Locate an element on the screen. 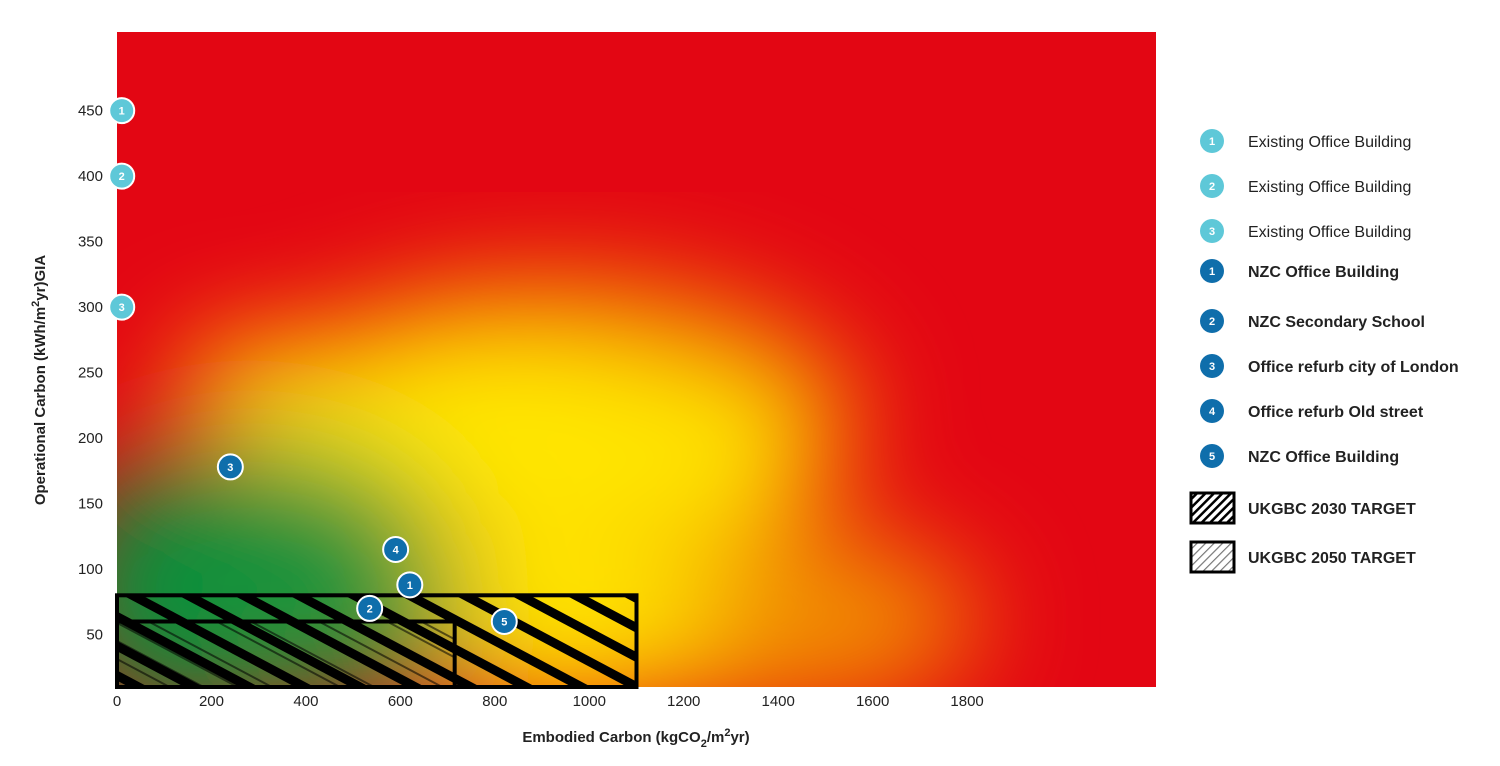 Image resolution: width=1500 pixels, height=766 pixels. point-label: 4 is located at coordinates (396, 550).